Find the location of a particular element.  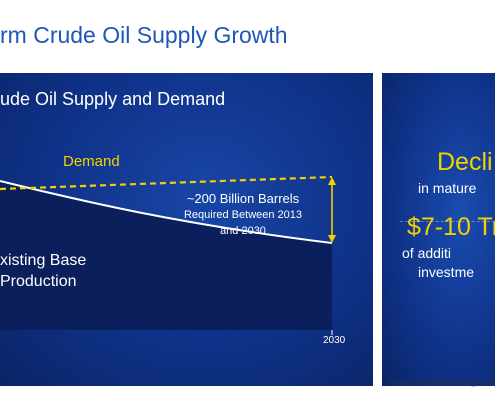

year-label-2030: 2030 is located at coordinates (334, 340).